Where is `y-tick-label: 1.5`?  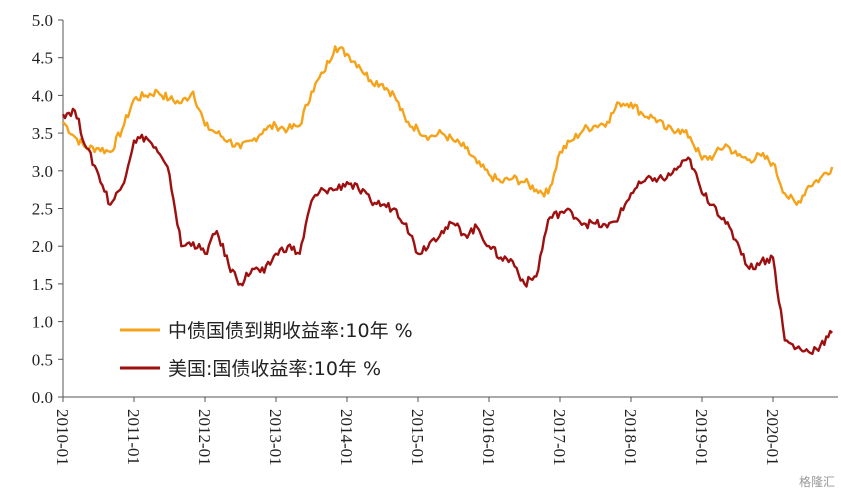
y-tick-label: 1.5 is located at coordinates (42, 284).